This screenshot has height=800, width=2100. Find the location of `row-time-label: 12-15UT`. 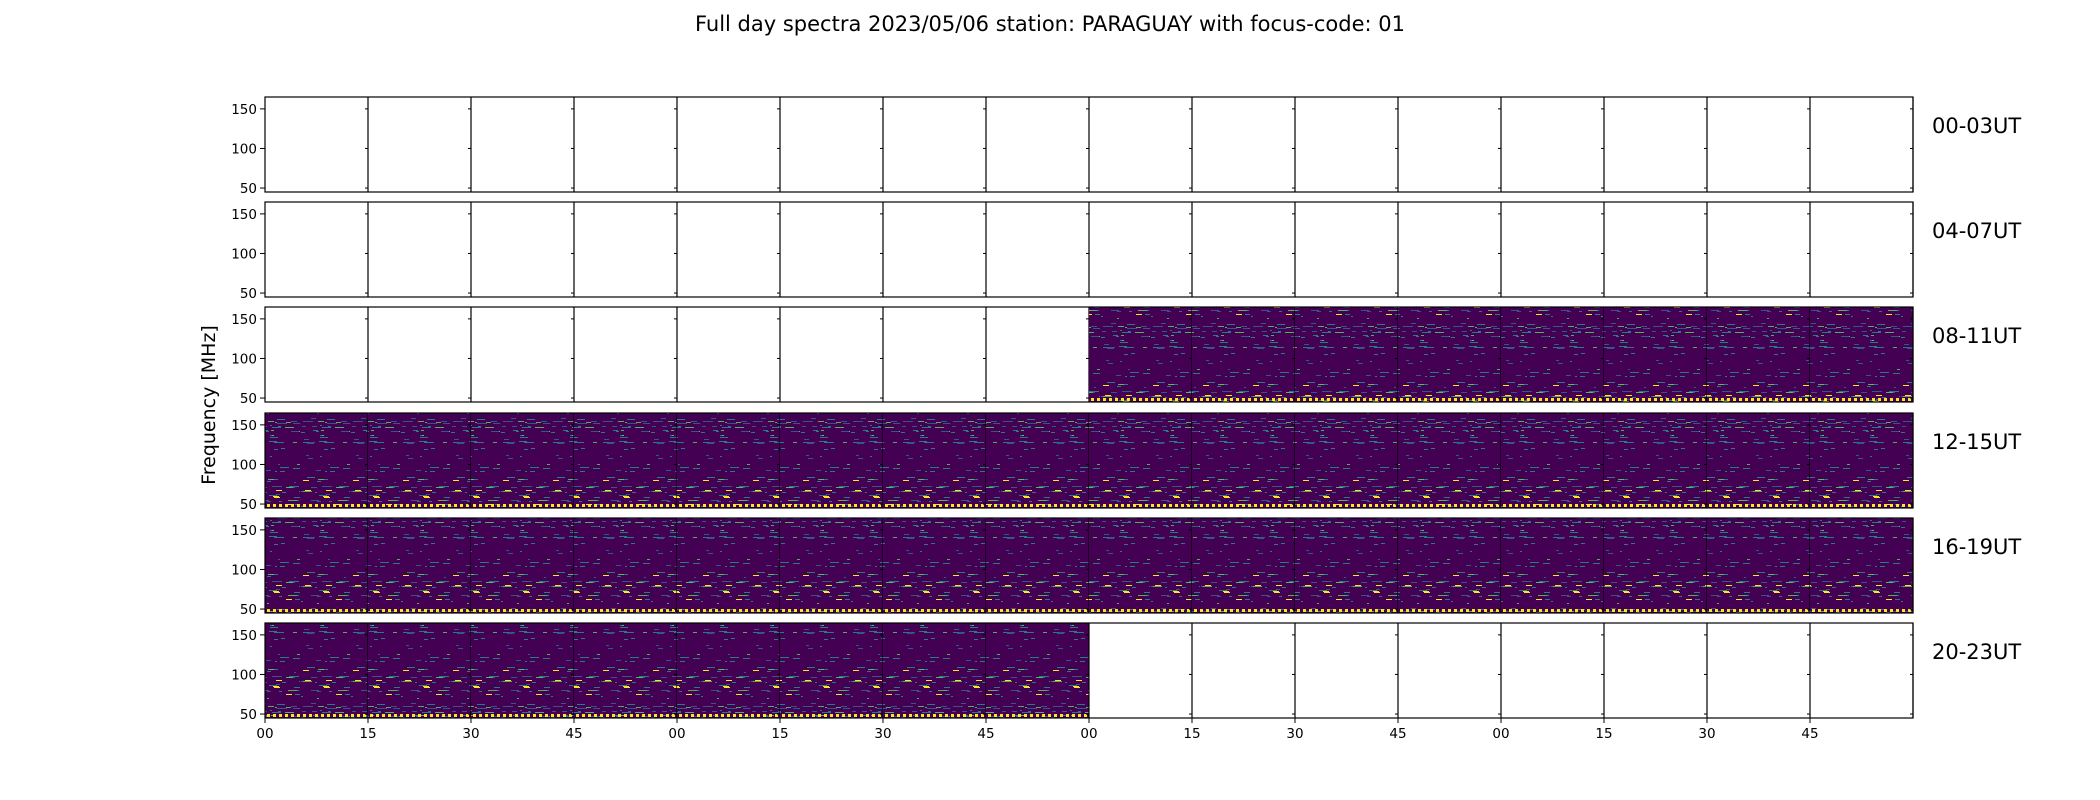

row-time-label: 12-15UT is located at coordinates (1976, 442).